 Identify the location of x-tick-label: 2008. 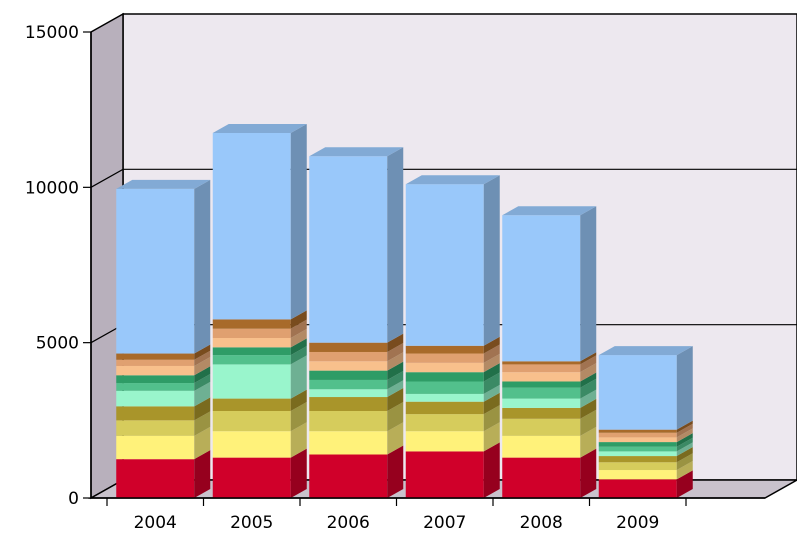
(541, 523).